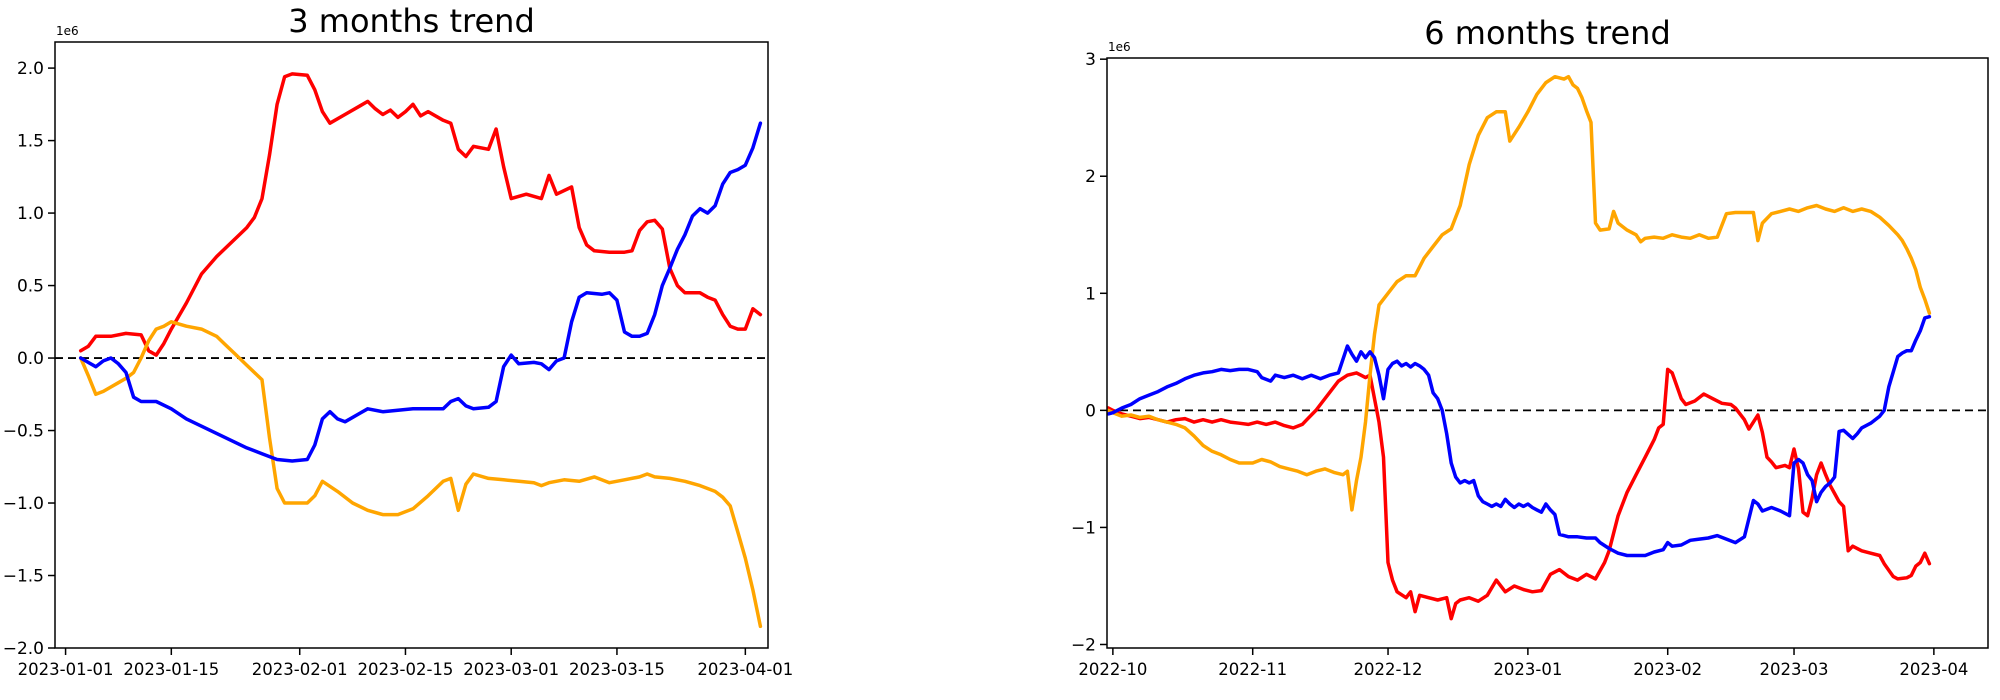 The height and width of the screenshot is (700, 2000). What do you see at coordinates (1090, 177) in the screenshot?
I see `y-tick-label: 2` at bounding box center [1090, 177].